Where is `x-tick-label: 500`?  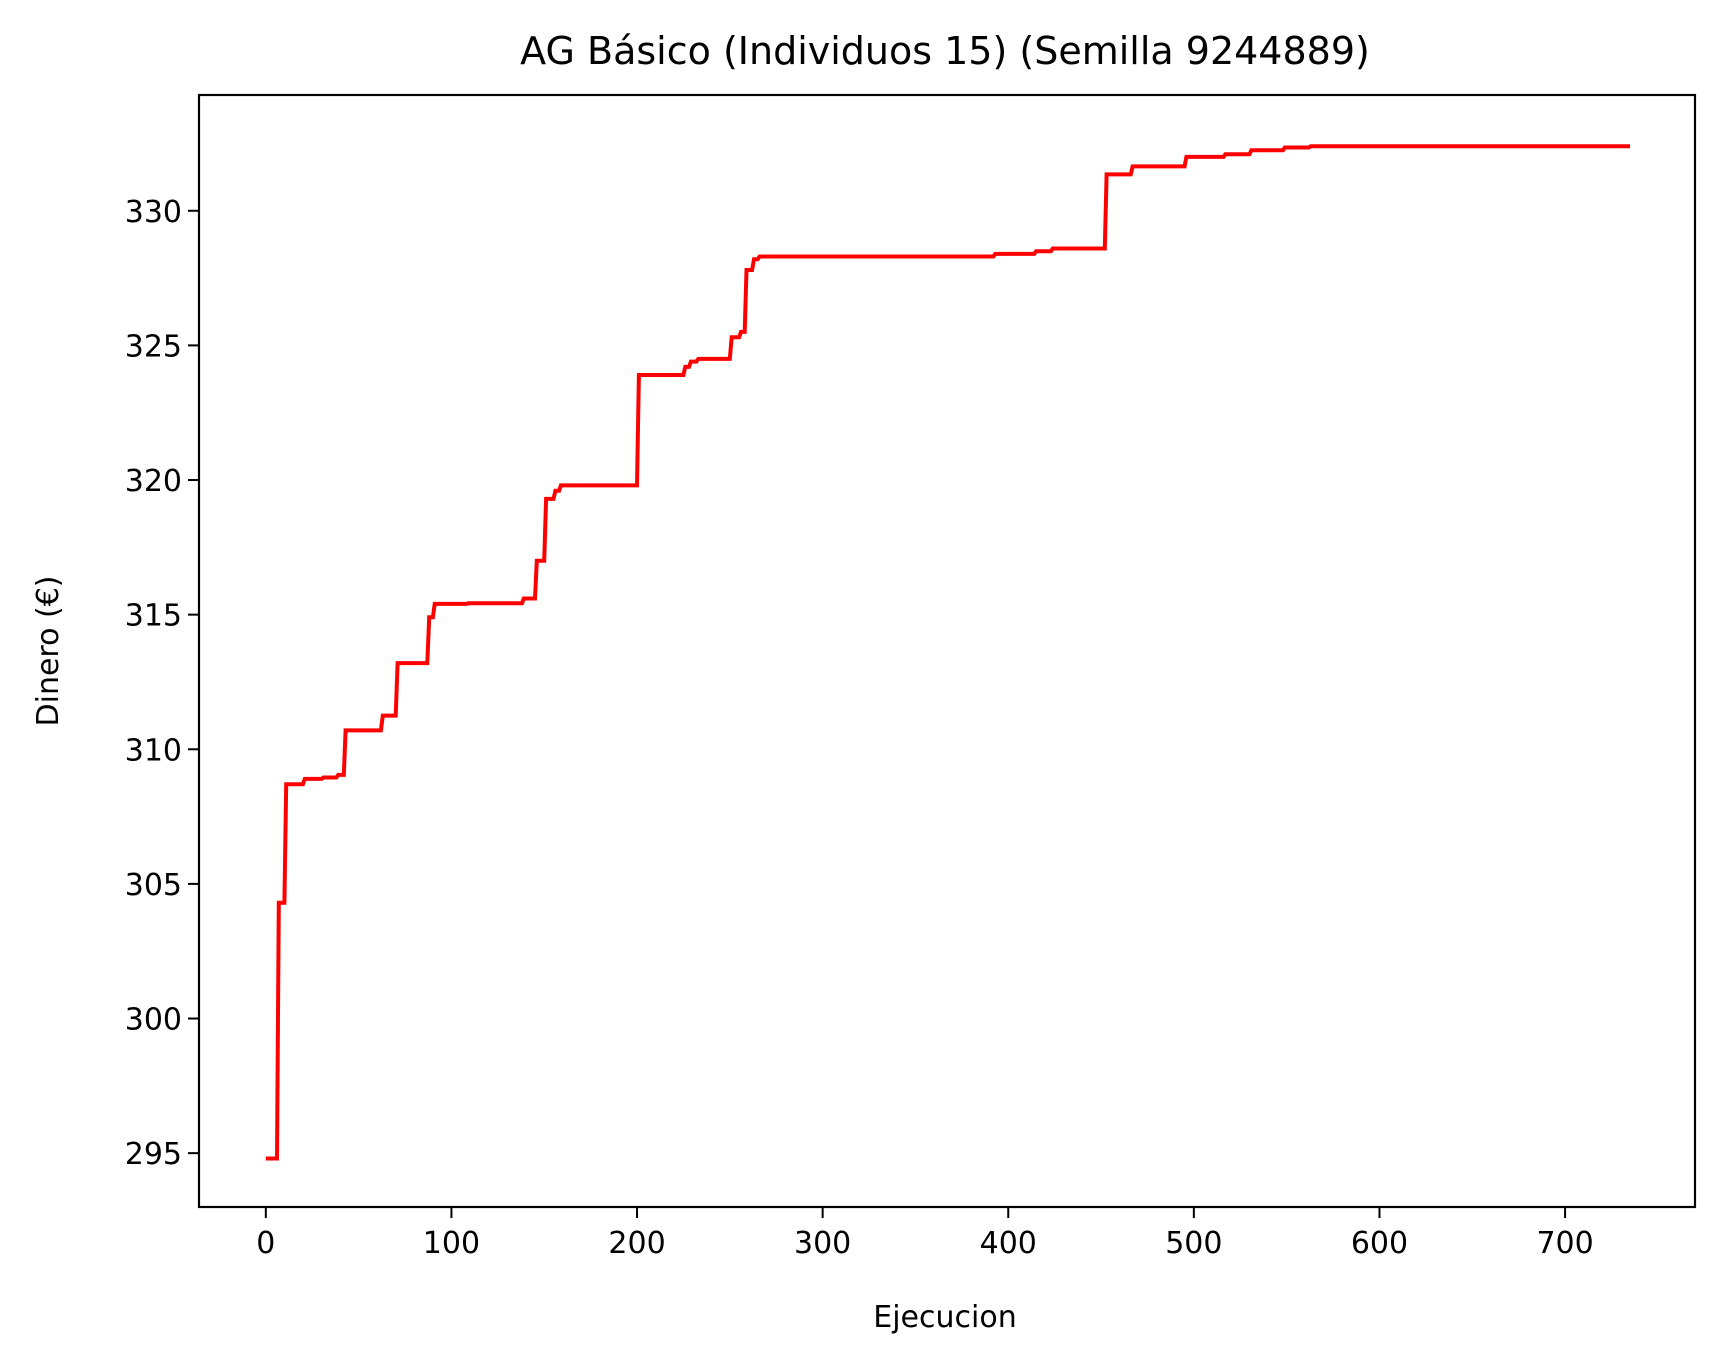
x-tick-label: 500 is located at coordinates (1193, 1243).